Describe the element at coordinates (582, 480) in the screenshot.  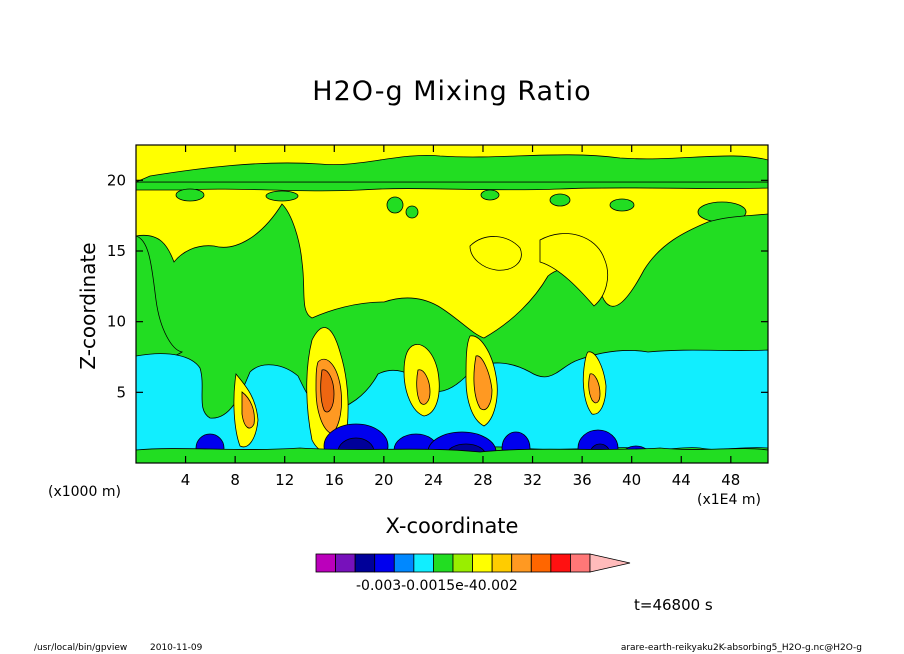
I see `x-tick-label: 36` at that location.